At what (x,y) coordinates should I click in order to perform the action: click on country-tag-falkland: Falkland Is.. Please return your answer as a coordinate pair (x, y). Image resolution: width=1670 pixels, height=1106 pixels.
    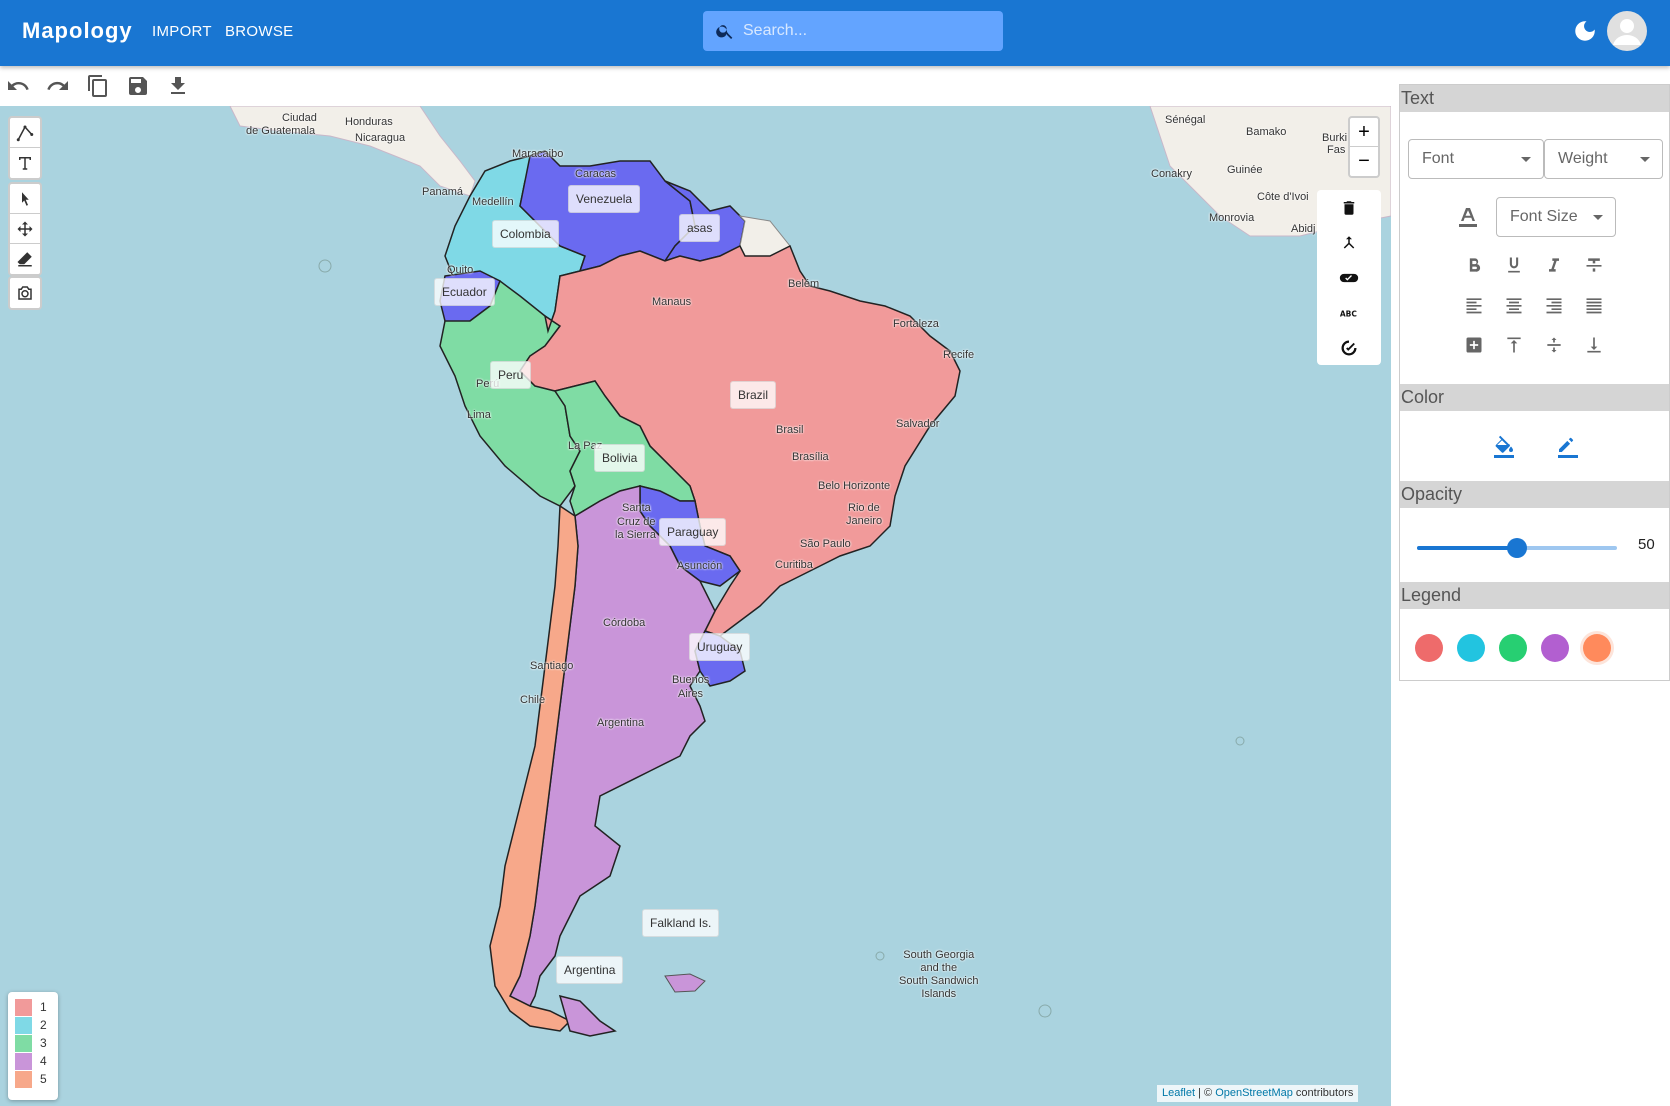
    Looking at the image, I should click on (681, 923).